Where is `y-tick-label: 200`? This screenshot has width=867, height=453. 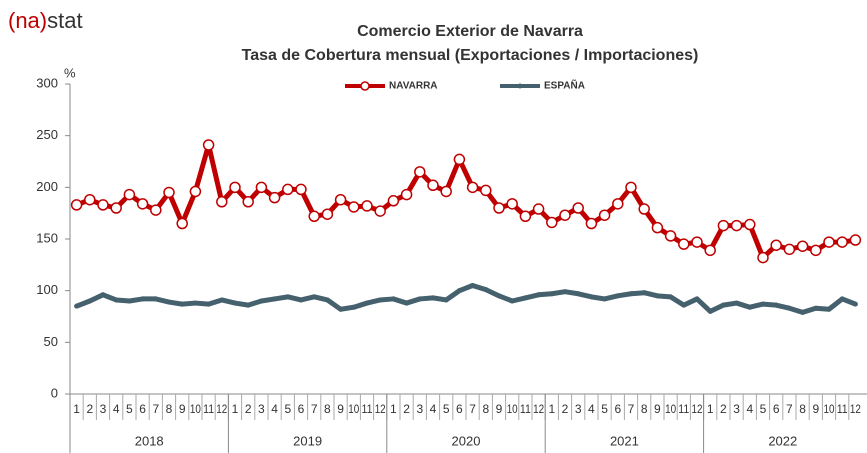
y-tick-label: 200 is located at coordinates (47, 186).